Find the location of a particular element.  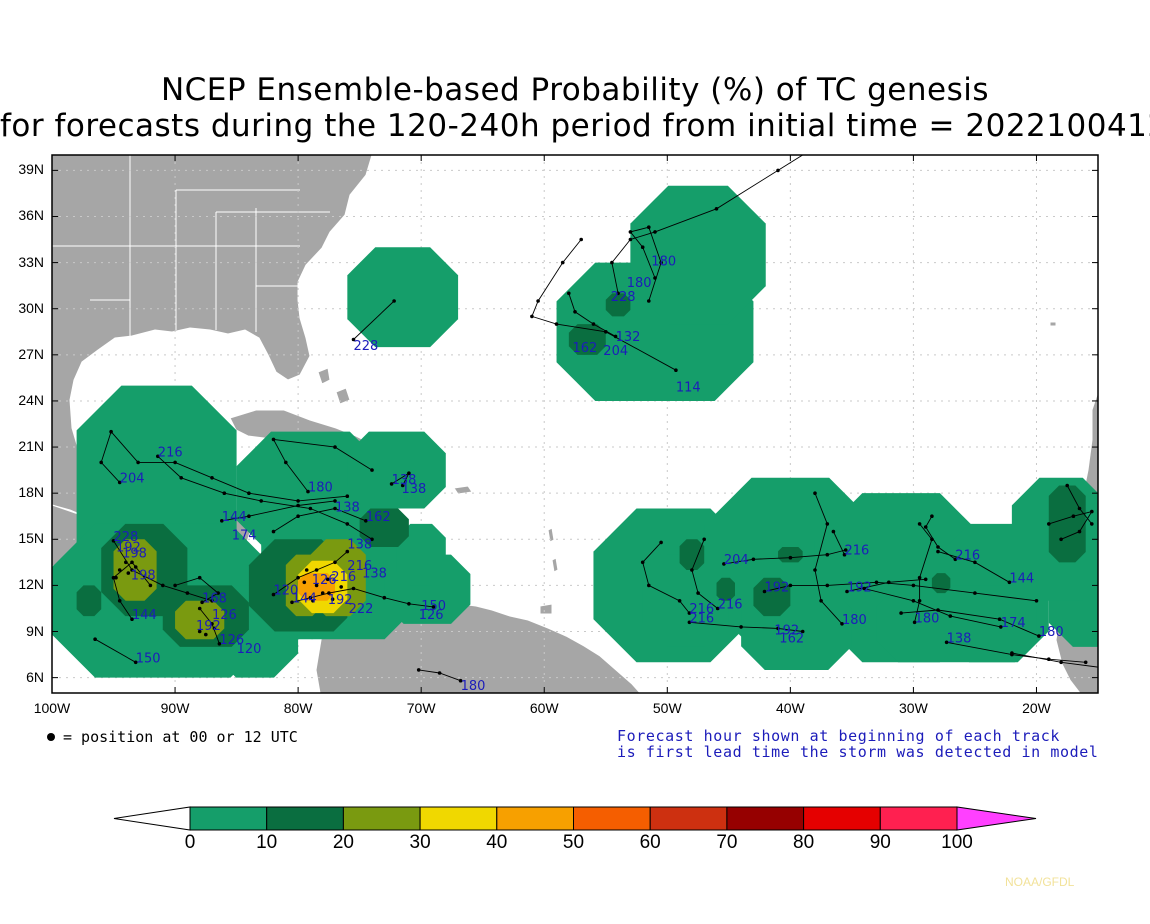

position-dot-icon is located at coordinates (51, 737).